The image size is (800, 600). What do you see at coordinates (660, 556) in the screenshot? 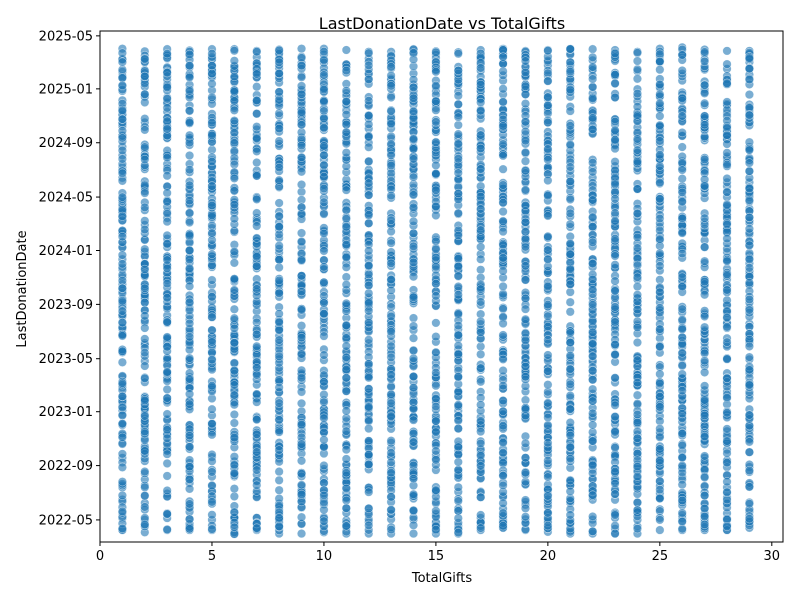
I see `x-tick-label: 25` at bounding box center [660, 556].